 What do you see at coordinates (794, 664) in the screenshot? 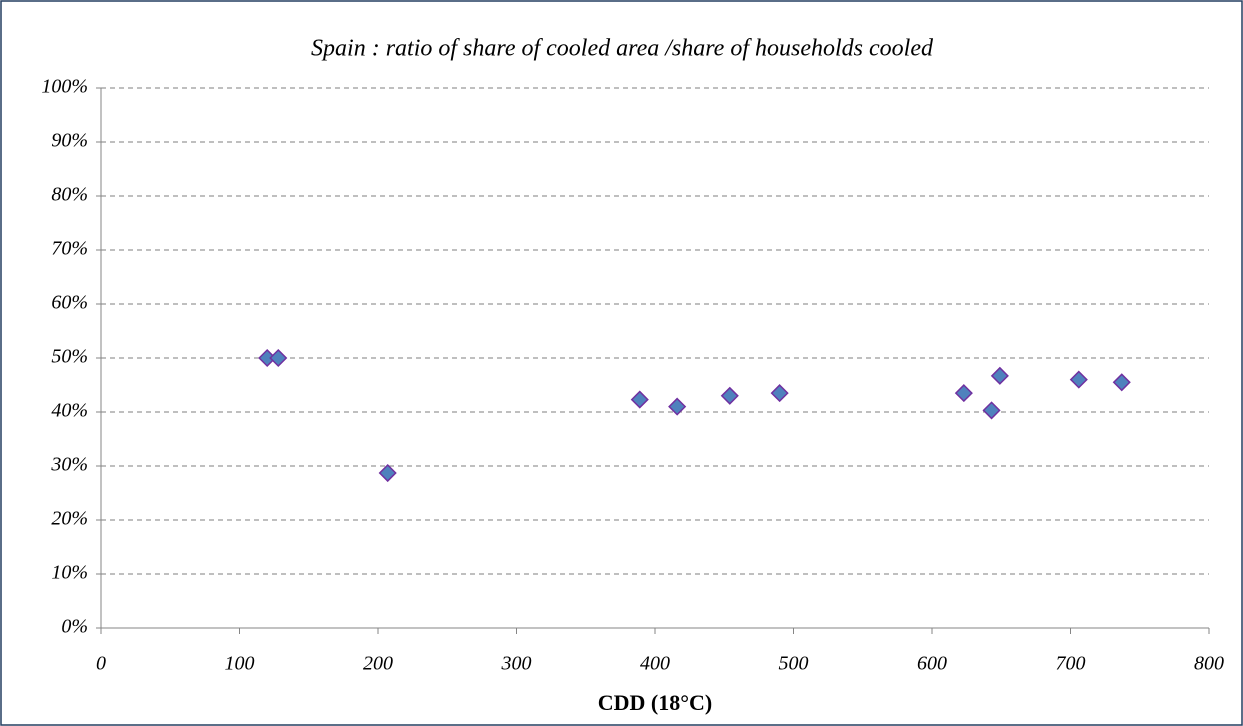
I see `x-tick-label: 500` at bounding box center [794, 664].